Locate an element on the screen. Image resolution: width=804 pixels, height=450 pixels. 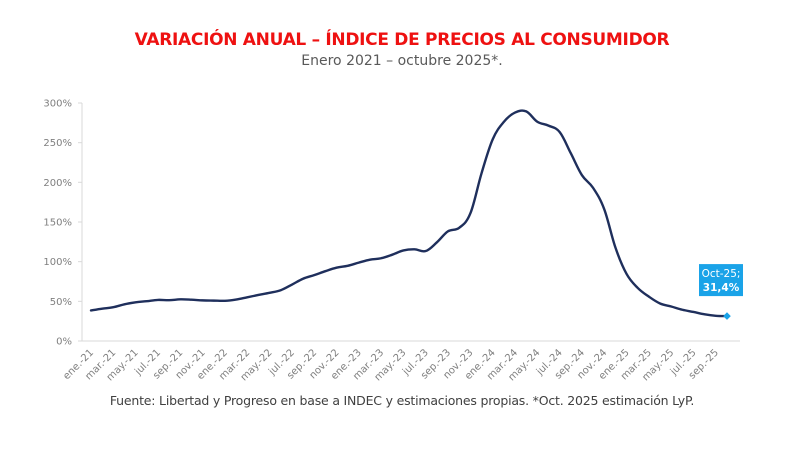
y-tick-label: 150% is located at coordinates (57, 223).